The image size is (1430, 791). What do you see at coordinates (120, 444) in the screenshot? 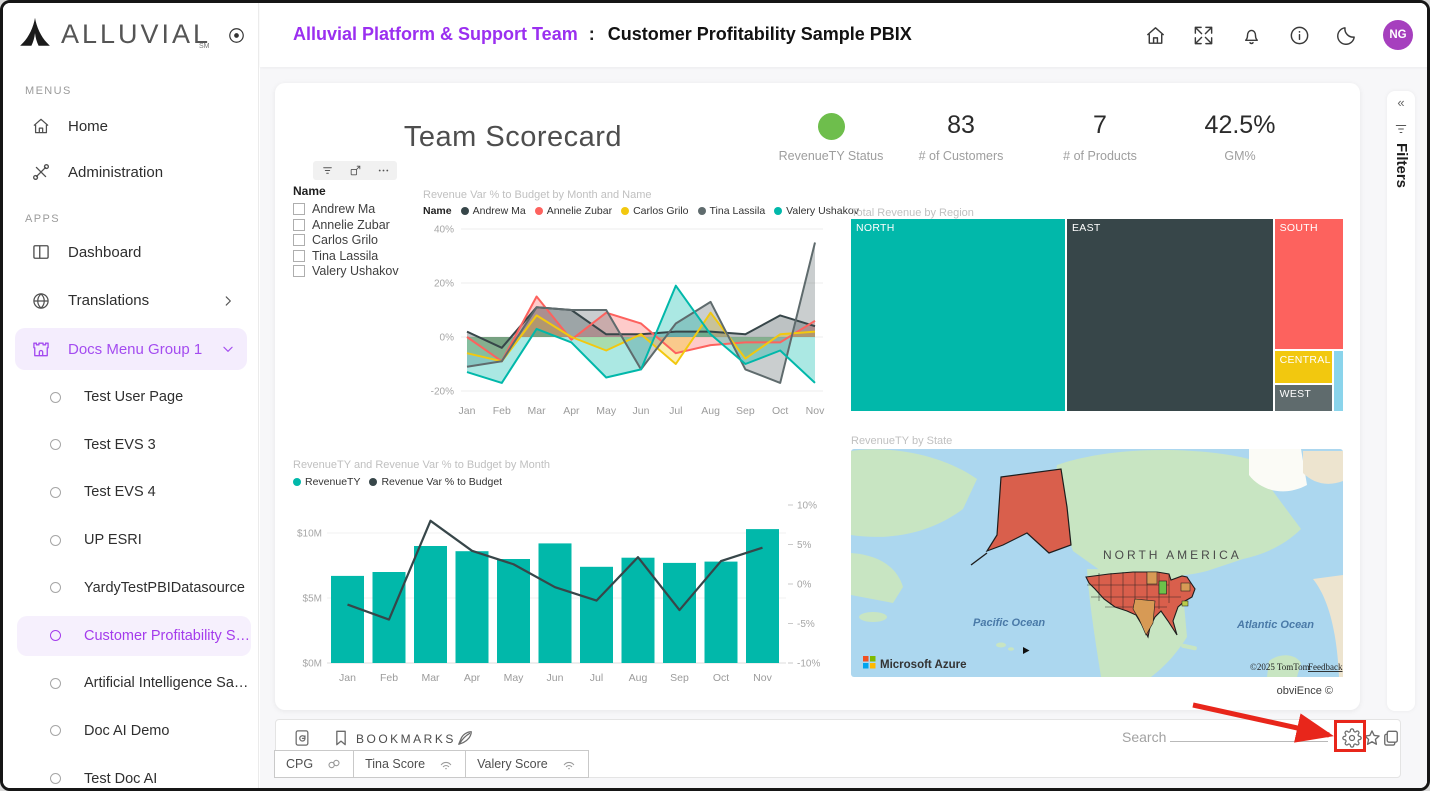
I see `doc-page-label: Test EVS 3` at bounding box center [120, 444].